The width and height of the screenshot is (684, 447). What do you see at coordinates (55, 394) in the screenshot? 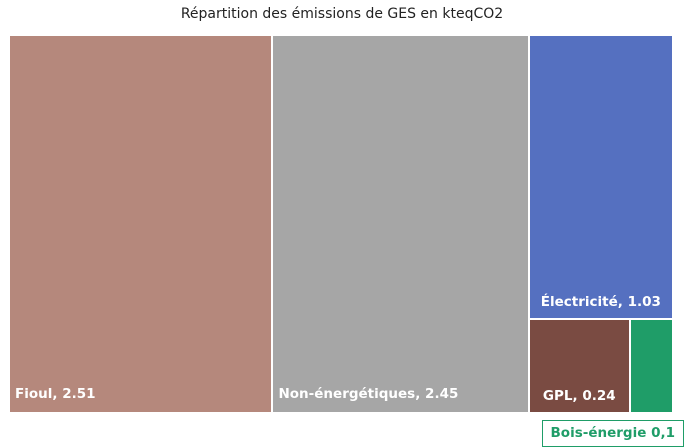
I see `data-label: Fioul, 2.51` at bounding box center [55, 394].